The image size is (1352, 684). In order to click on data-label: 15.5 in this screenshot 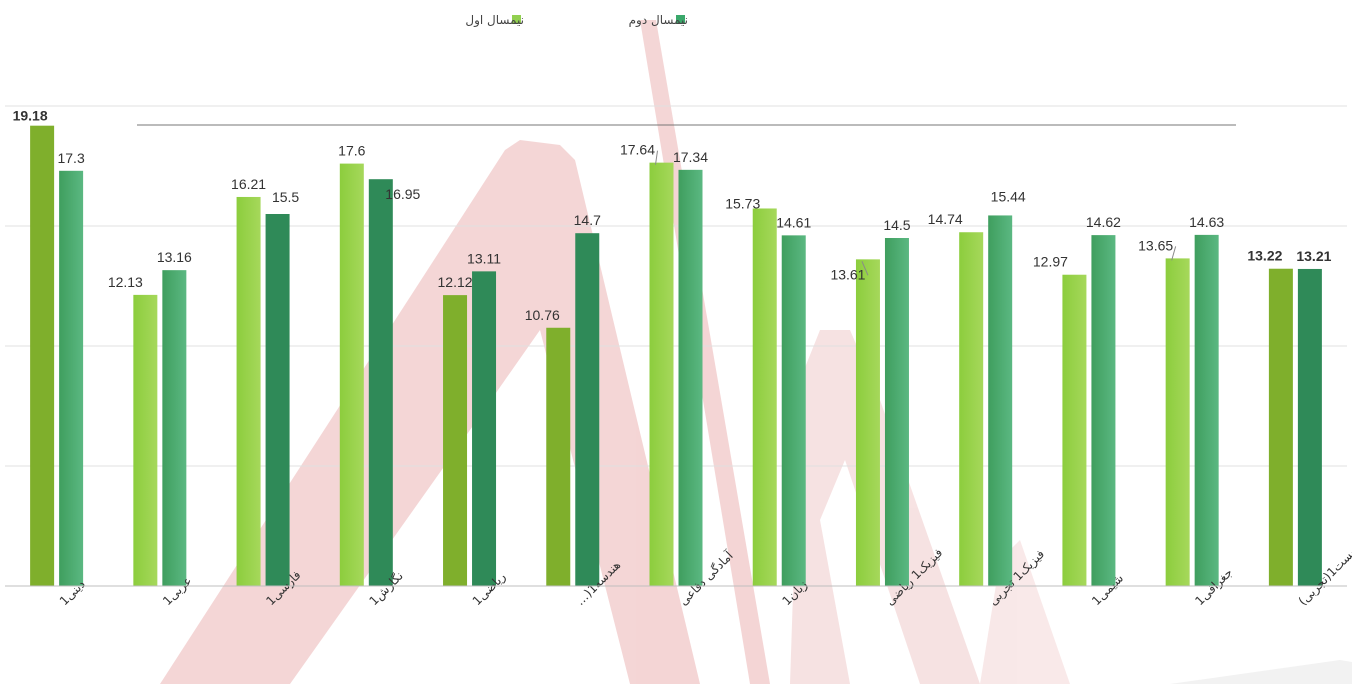, I will do `click(285, 197)`.